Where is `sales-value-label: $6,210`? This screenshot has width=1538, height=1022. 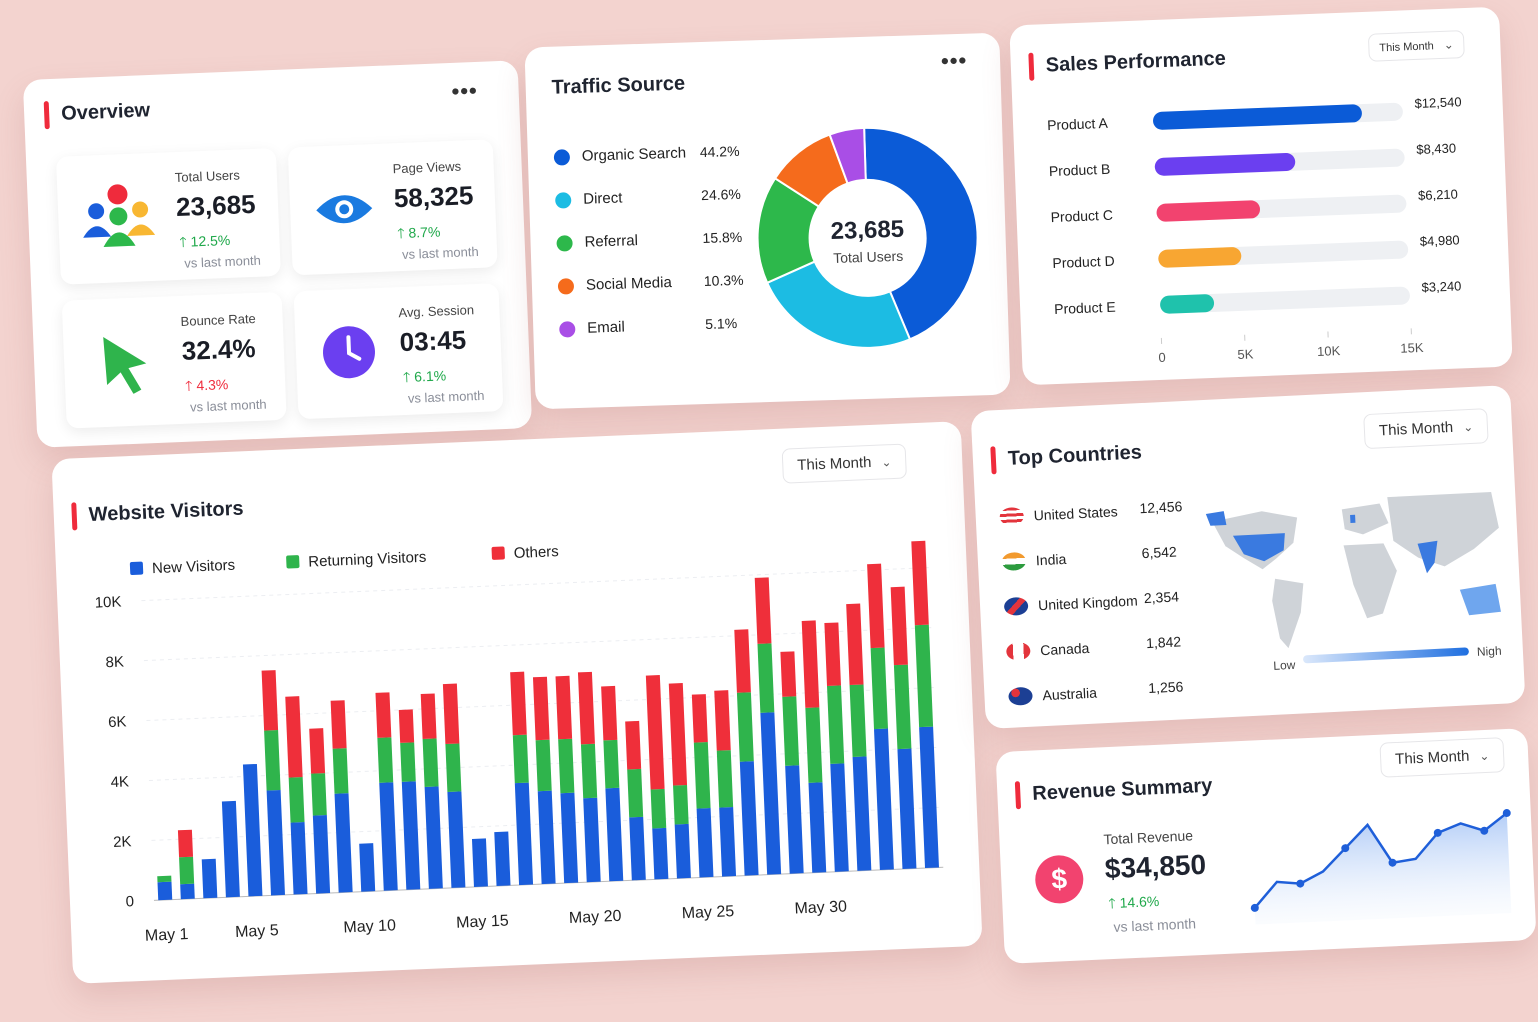 sales-value-label: $6,210 is located at coordinates (1438, 194).